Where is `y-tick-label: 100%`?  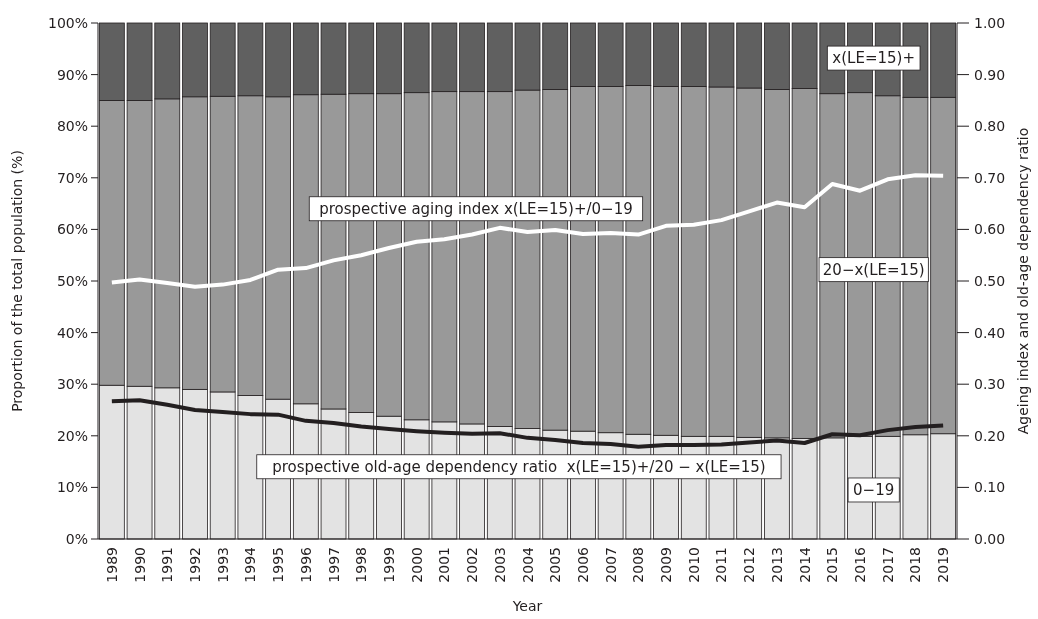 y-tick-label: 100% is located at coordinates (67, 23).